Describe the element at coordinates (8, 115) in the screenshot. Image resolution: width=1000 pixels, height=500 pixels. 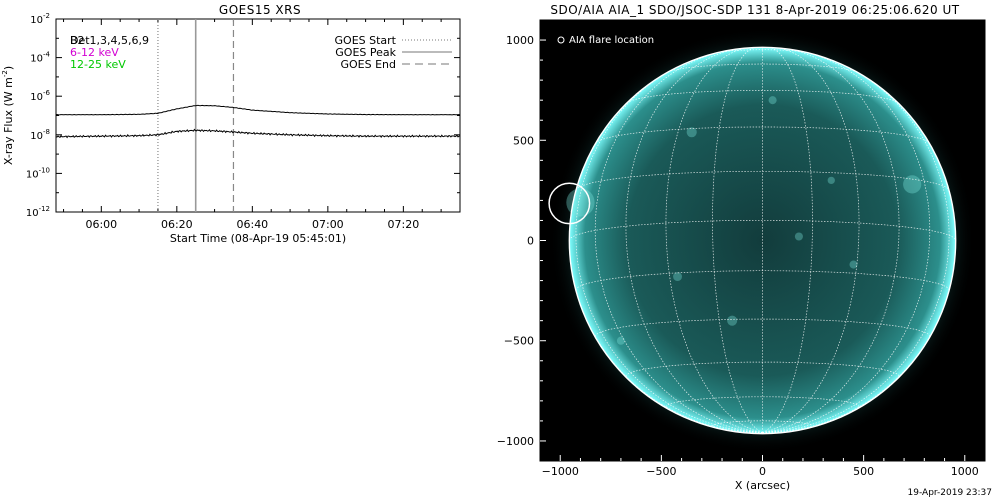
I see `y-axis-label: X-ray Flux (W m-2)` at that location.